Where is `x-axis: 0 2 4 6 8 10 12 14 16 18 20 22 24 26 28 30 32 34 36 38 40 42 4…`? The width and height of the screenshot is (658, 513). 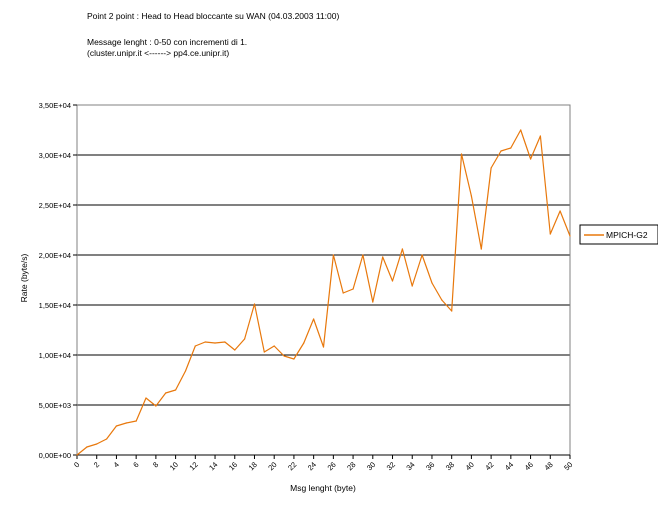
x-axis: 0 2 4 6 8 10 12 14 16 18 20 22 24 26 28 30 32 34 36 38 40 42 4… is located at coordinates (323, 463).